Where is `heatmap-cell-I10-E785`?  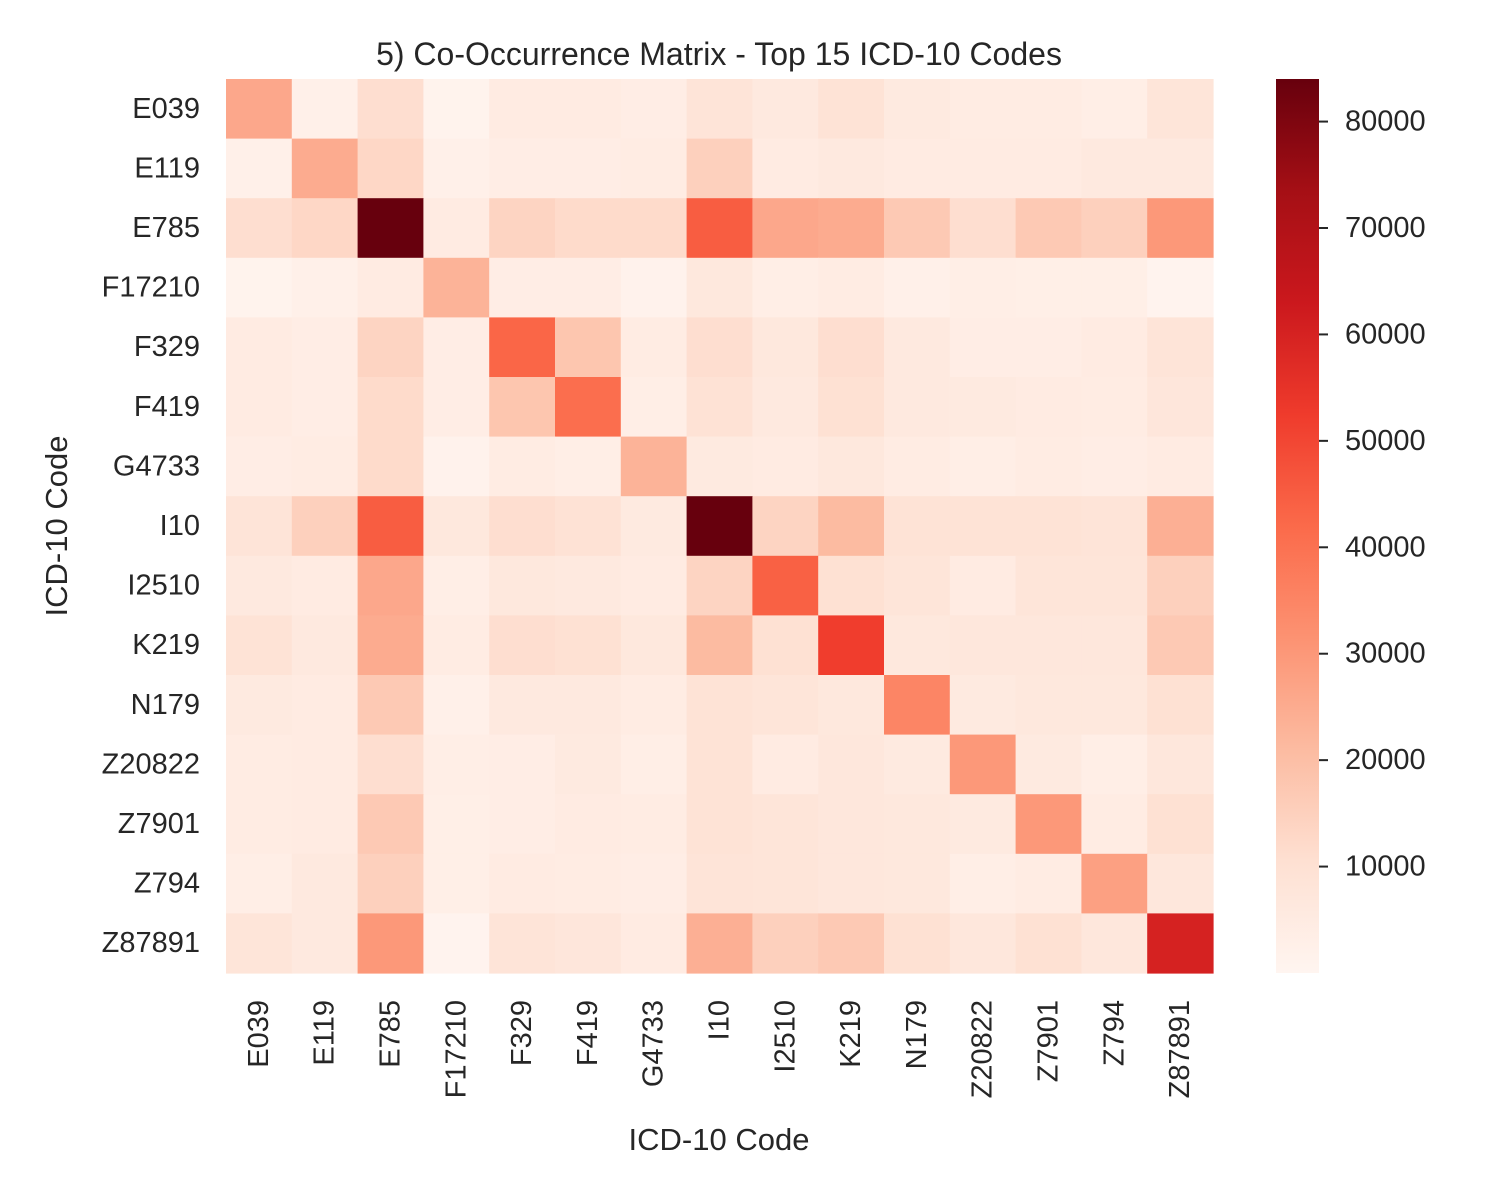
heatmap-cell-I10-E785 is located at coordinates (390, 526).